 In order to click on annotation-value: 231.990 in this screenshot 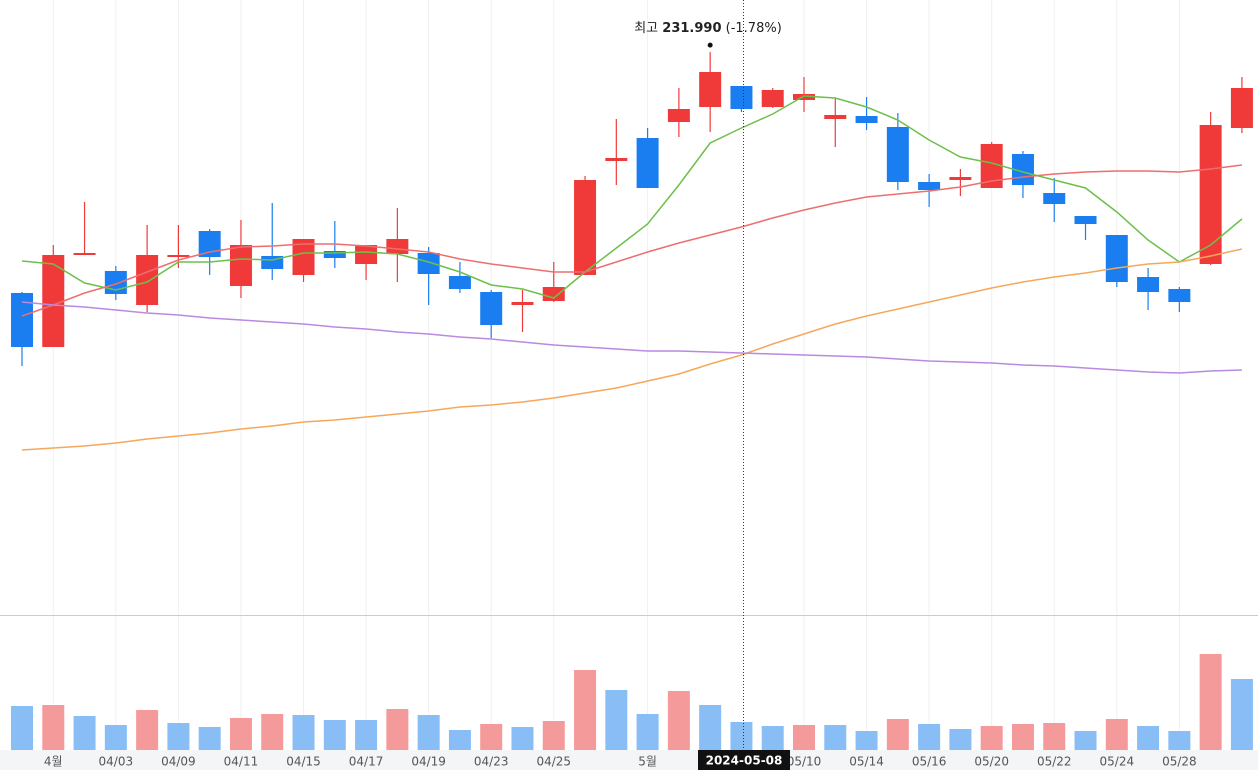, I will do `click(691, 28)`.